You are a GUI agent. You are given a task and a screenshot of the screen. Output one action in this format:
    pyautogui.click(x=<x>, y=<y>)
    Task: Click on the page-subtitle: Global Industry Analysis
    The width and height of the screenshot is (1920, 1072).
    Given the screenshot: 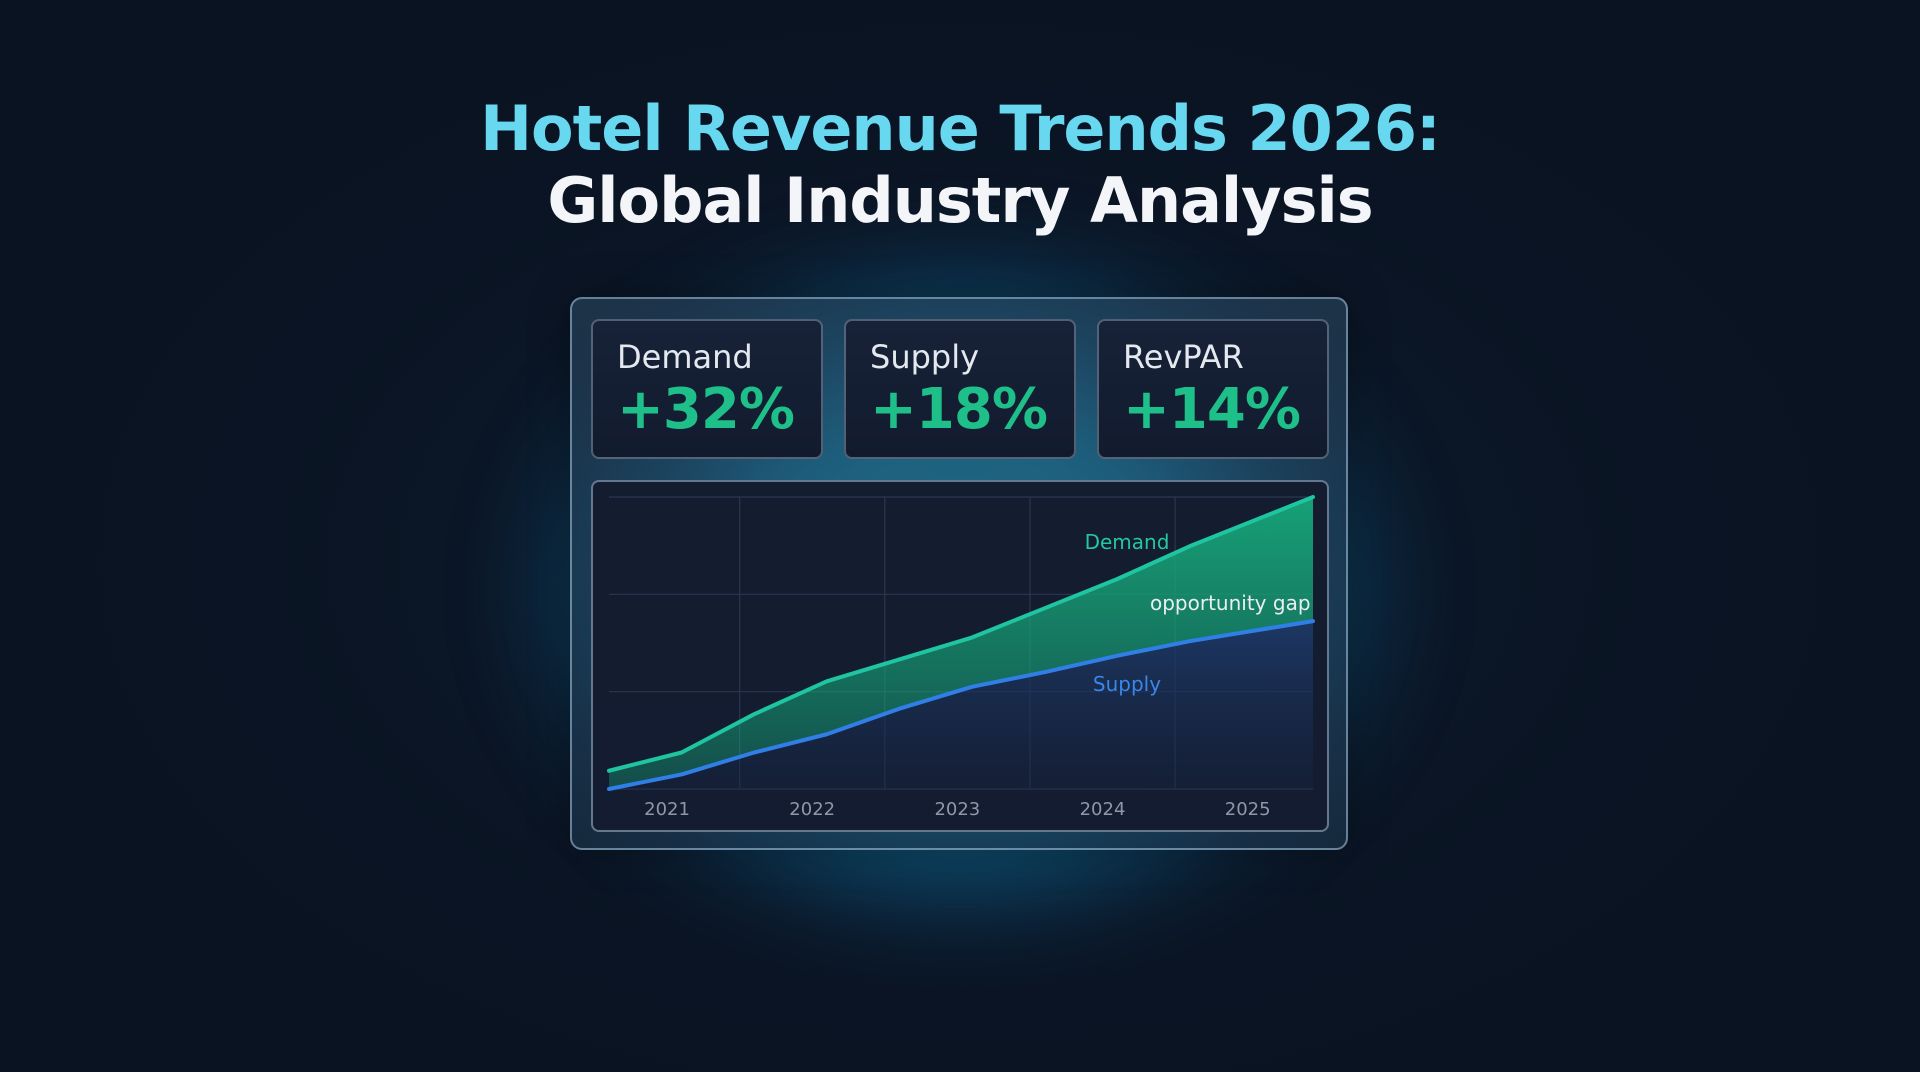 What is the action you would take?
    pyautogui.click(x=960, y=200)
    